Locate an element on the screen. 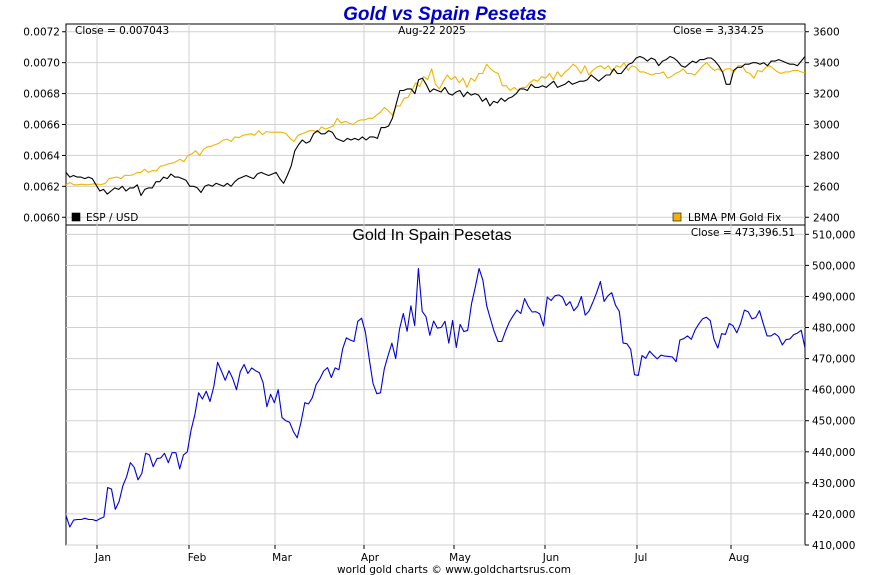 This screenshot has width=890, height=575. y-right-tick-label: 480,000 is located at coordinates (833, 329).